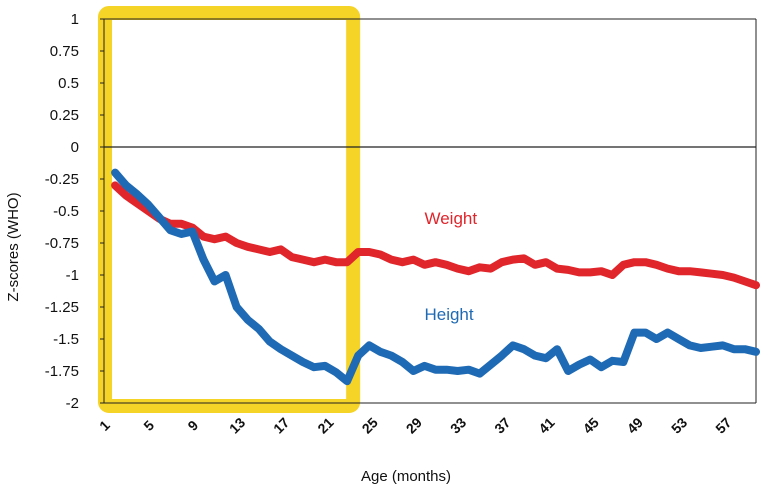 Image resolution: width=770 pixels, height=496 pixels. I want to click on y-tick-label: -1, so click(72, 275).